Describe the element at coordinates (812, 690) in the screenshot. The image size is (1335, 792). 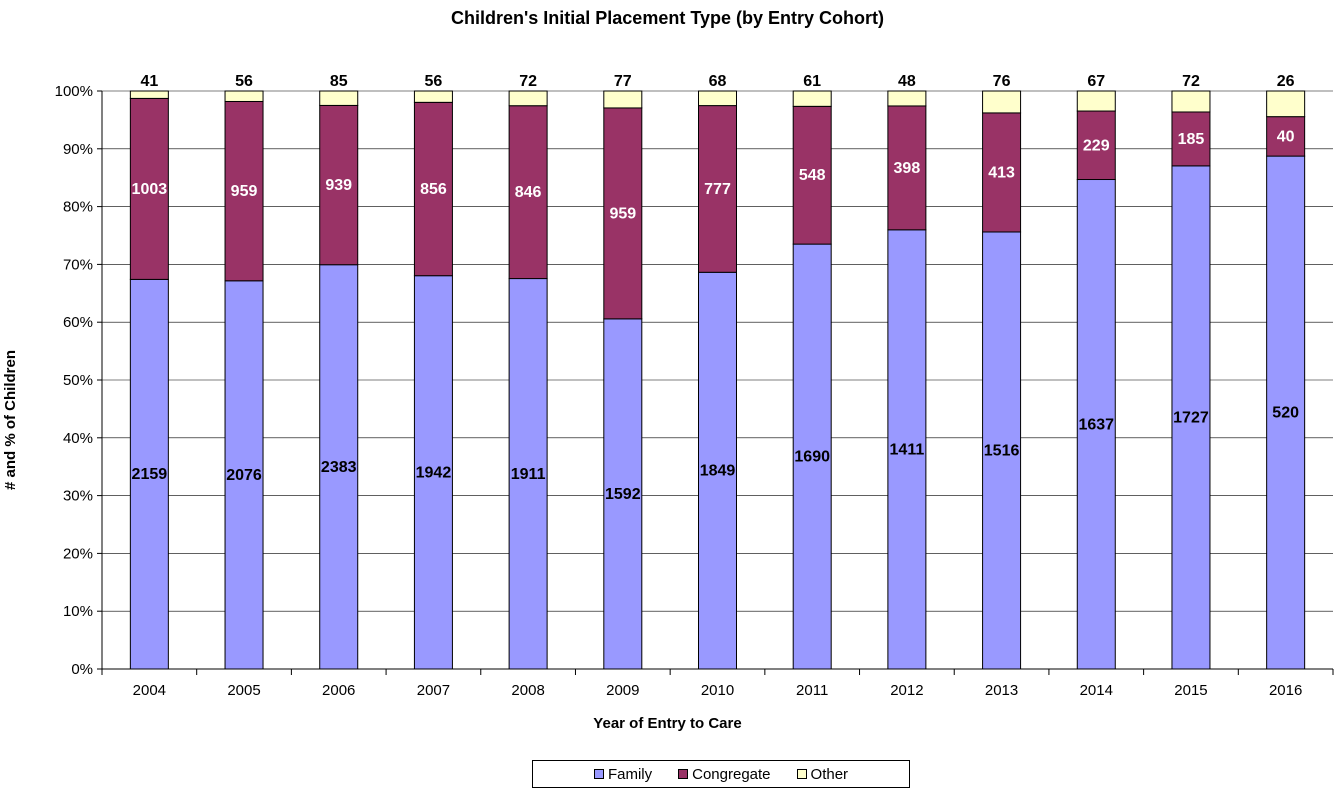
I see `x-tick-label-2011: 2011` at that location.